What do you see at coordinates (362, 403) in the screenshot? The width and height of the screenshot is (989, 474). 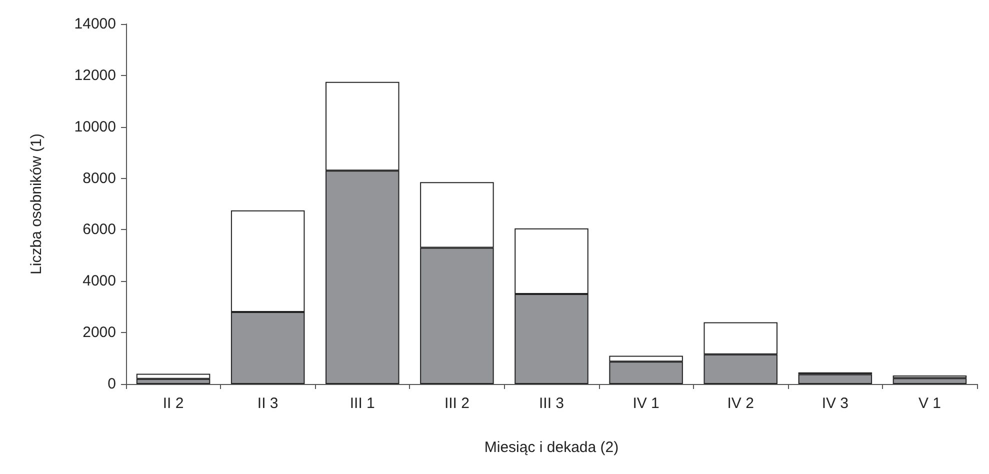 I see `x-tick-label: III 1` at bounding box center [362, 403].